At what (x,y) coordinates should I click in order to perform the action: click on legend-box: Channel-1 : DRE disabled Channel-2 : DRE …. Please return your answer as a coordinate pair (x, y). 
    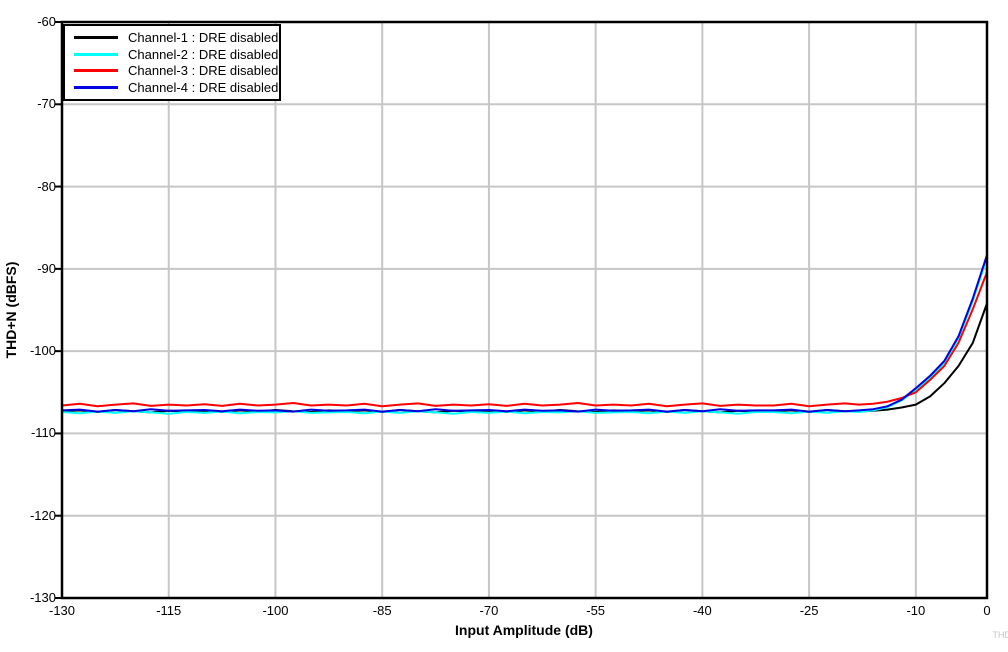
    Looking at the image, I should click on (172, 62).